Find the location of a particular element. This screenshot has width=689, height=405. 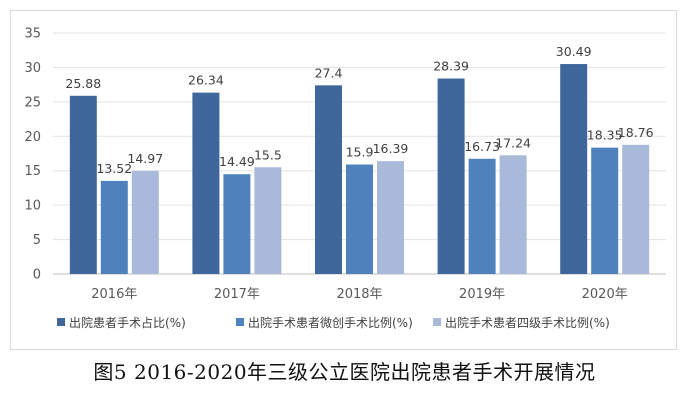

legend-label: 出院手术患者四级手术比例(%) is located at coordinates (527, 323).